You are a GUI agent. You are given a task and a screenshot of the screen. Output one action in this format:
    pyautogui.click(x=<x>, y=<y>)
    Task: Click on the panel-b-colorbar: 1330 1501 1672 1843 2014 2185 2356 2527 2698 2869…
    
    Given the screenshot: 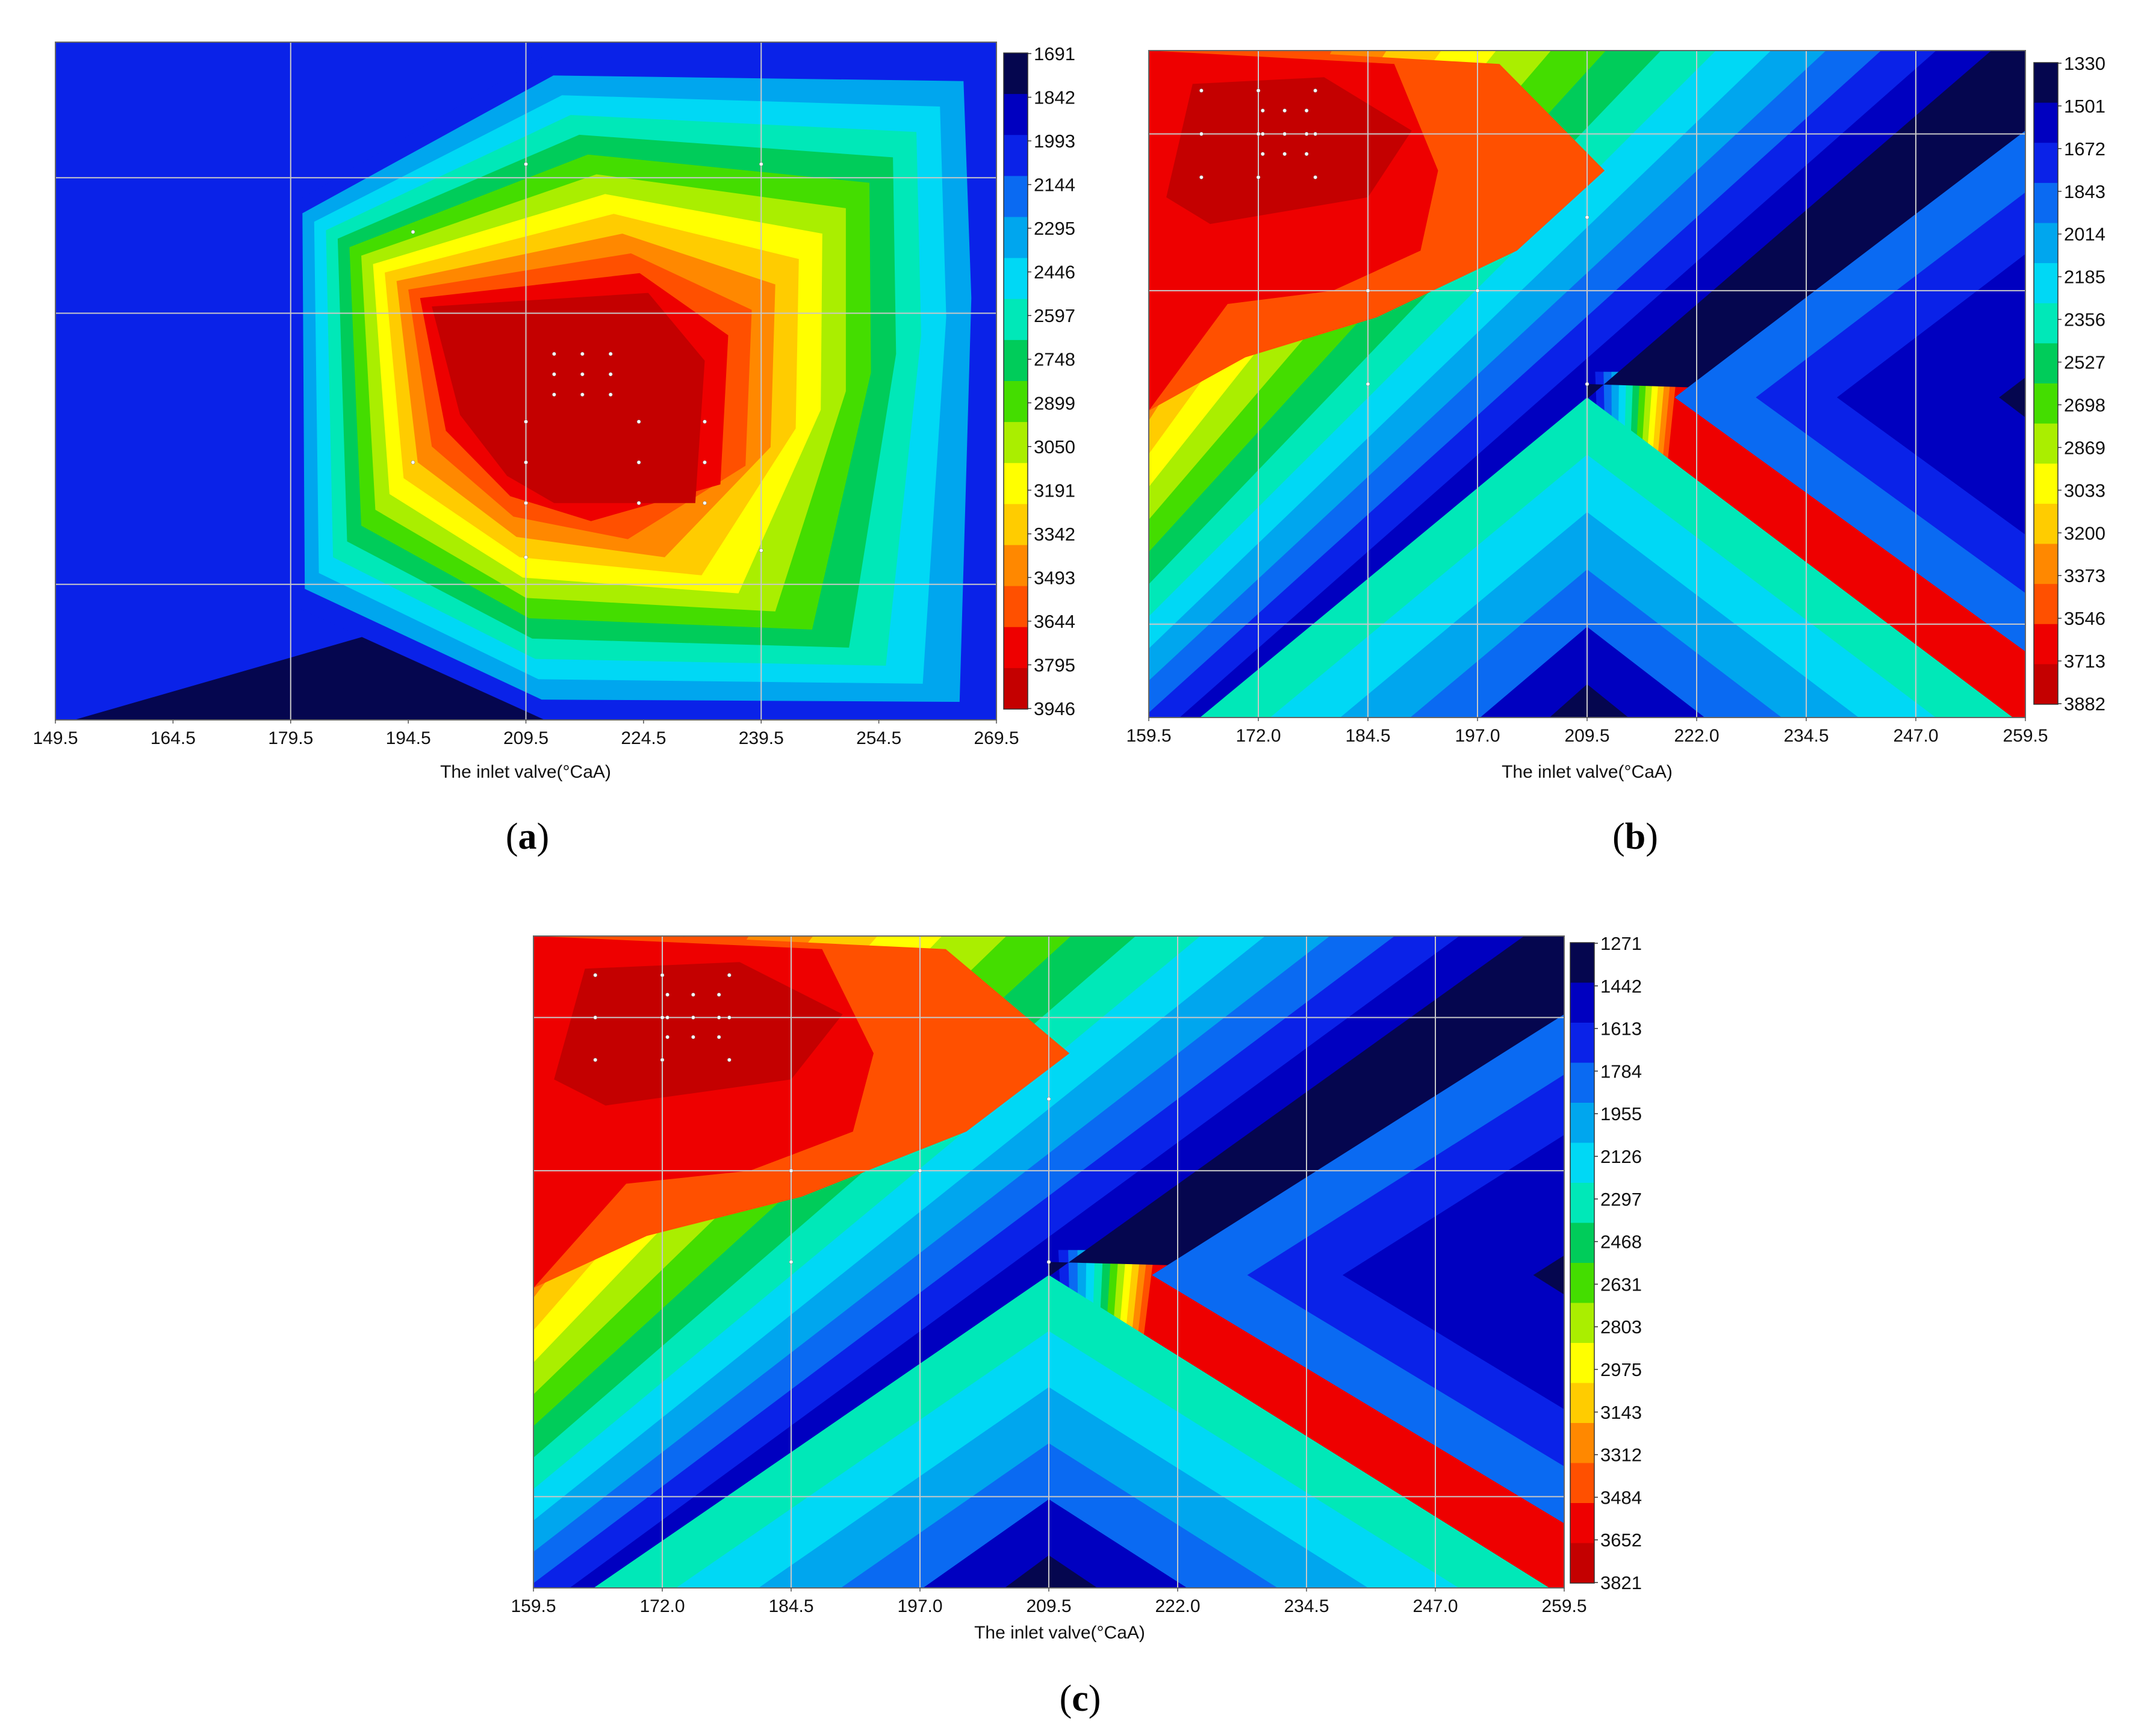 What is the action you would take?
    pyautogui.click(x=2069, y=384)
    